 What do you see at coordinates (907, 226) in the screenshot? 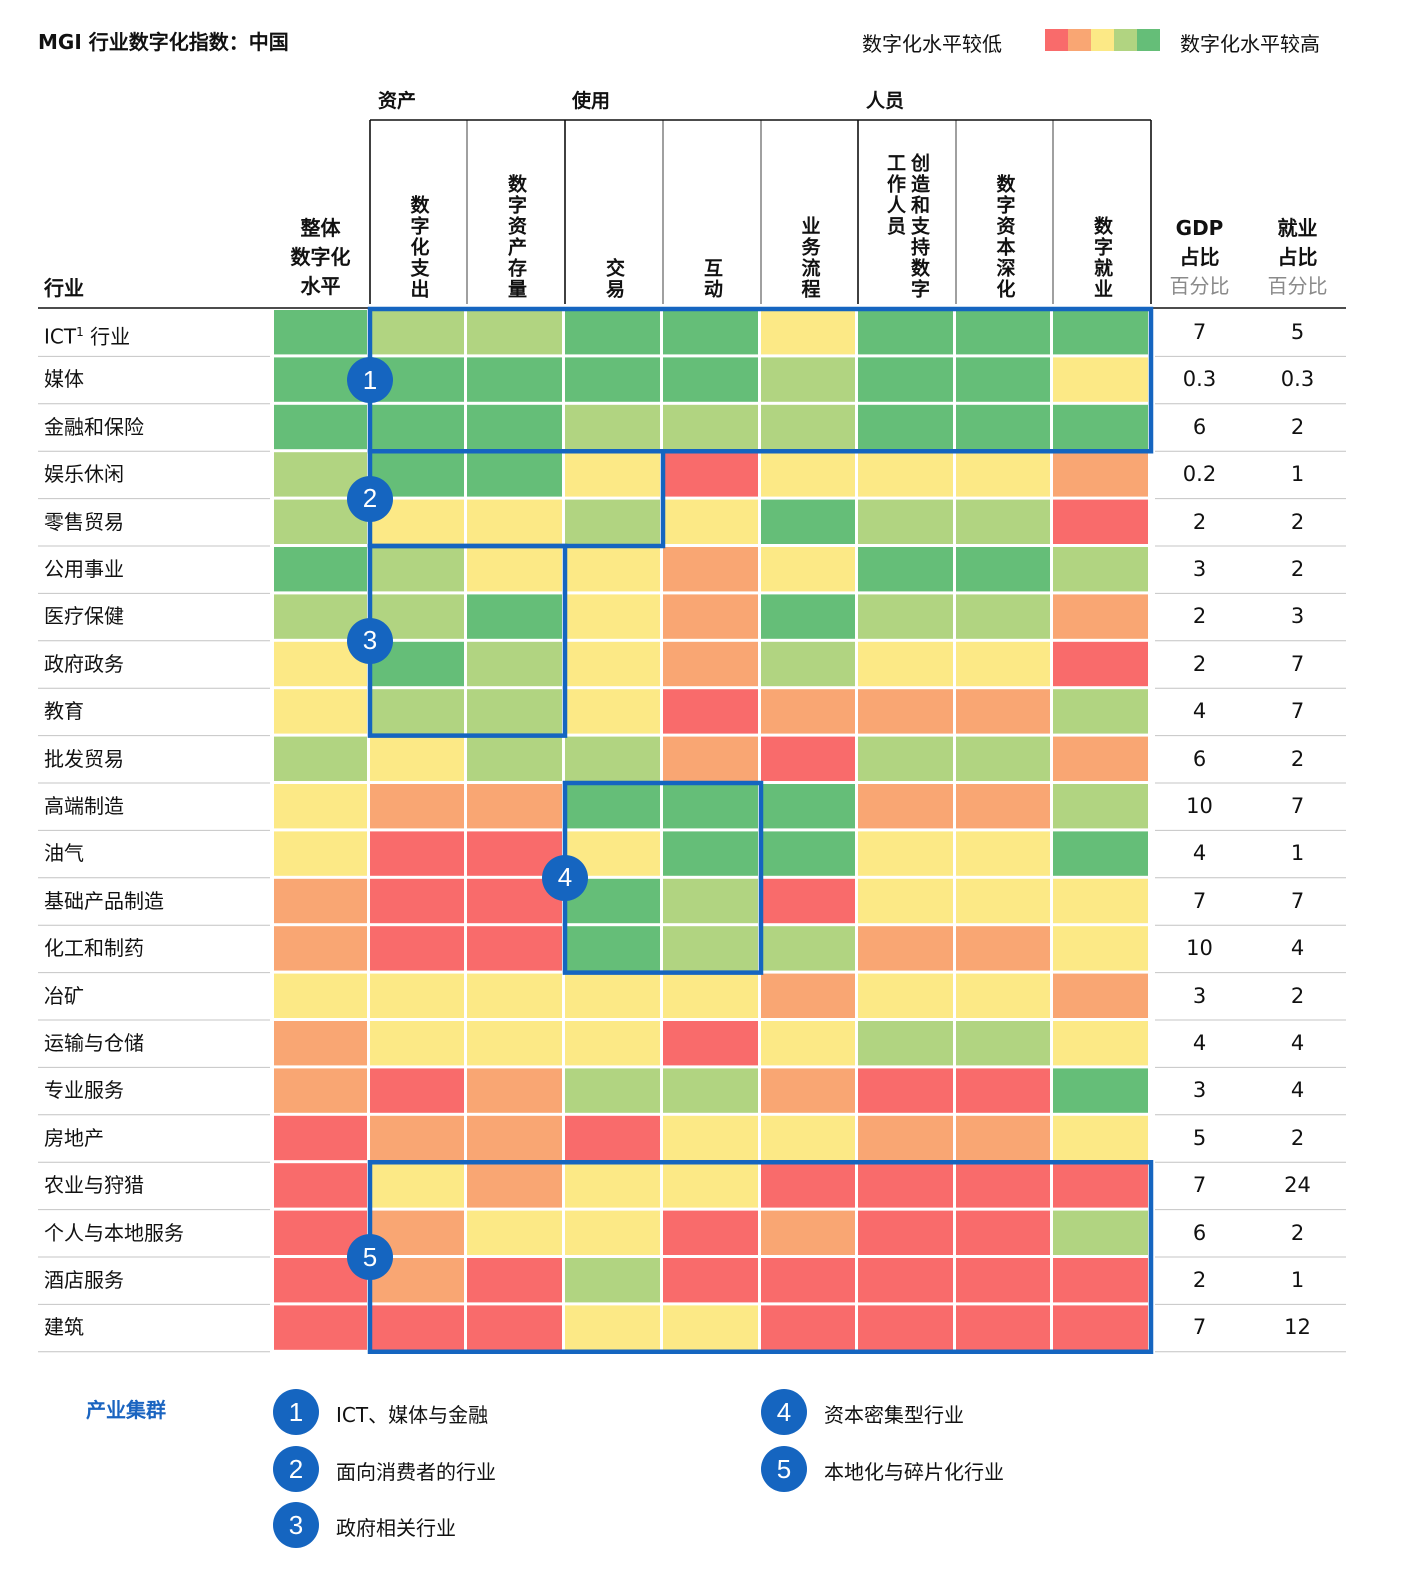
I see `metric-header-label: 创造和支持数字 工作人员` at bounding box center [907, 226].